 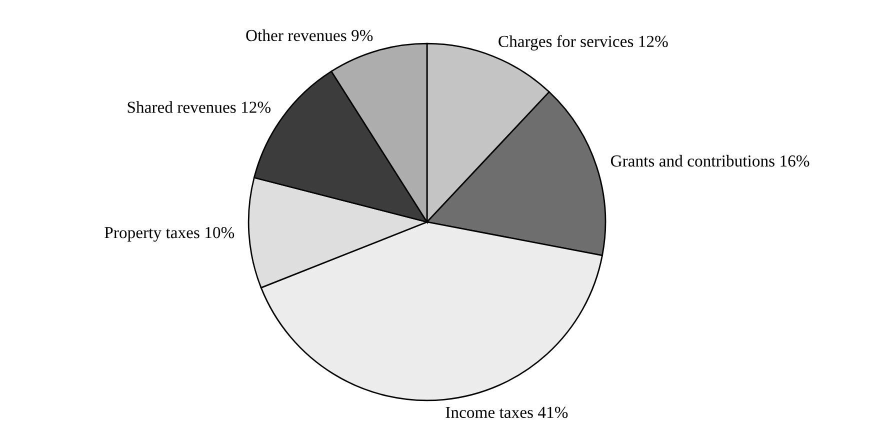 I want to click on slice-label: Income taxes 41%, so click(x=507, y=412).